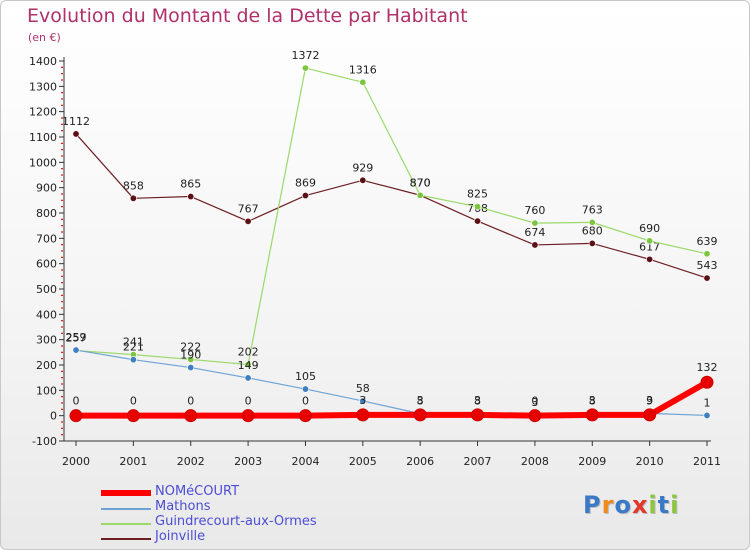 The width and height of the screenshot is (750, 550). I want to click on data-label-guindrecourt-aux-ormes: 639, so click(707, 241).